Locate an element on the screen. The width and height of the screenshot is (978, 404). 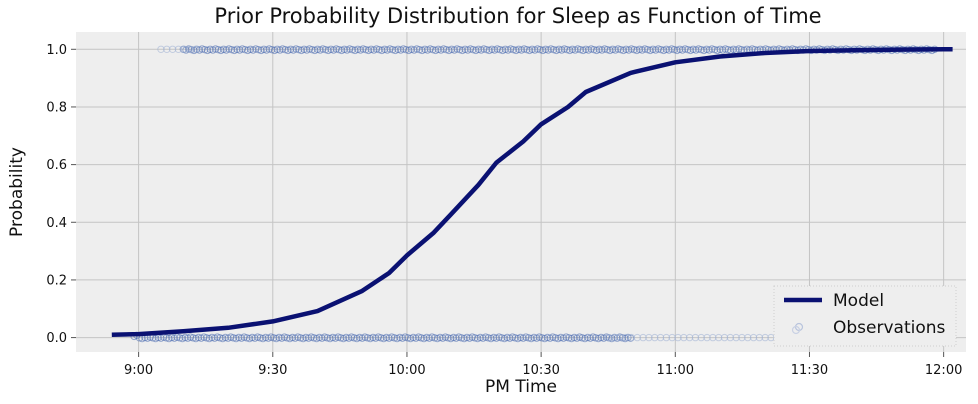
x-tick-label: 10:00 is located at coordinates (406, 370).